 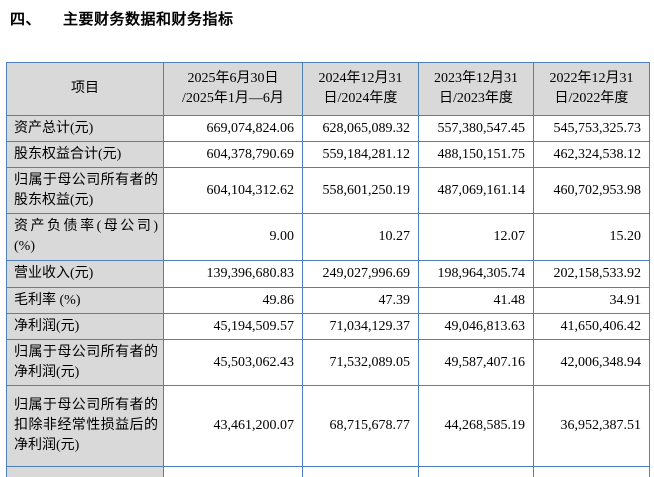 What do you see at coordinates (360, 98) in the screenshot?
I see `header-line-2: 日/2024年度` at bounding box center [360, 98].